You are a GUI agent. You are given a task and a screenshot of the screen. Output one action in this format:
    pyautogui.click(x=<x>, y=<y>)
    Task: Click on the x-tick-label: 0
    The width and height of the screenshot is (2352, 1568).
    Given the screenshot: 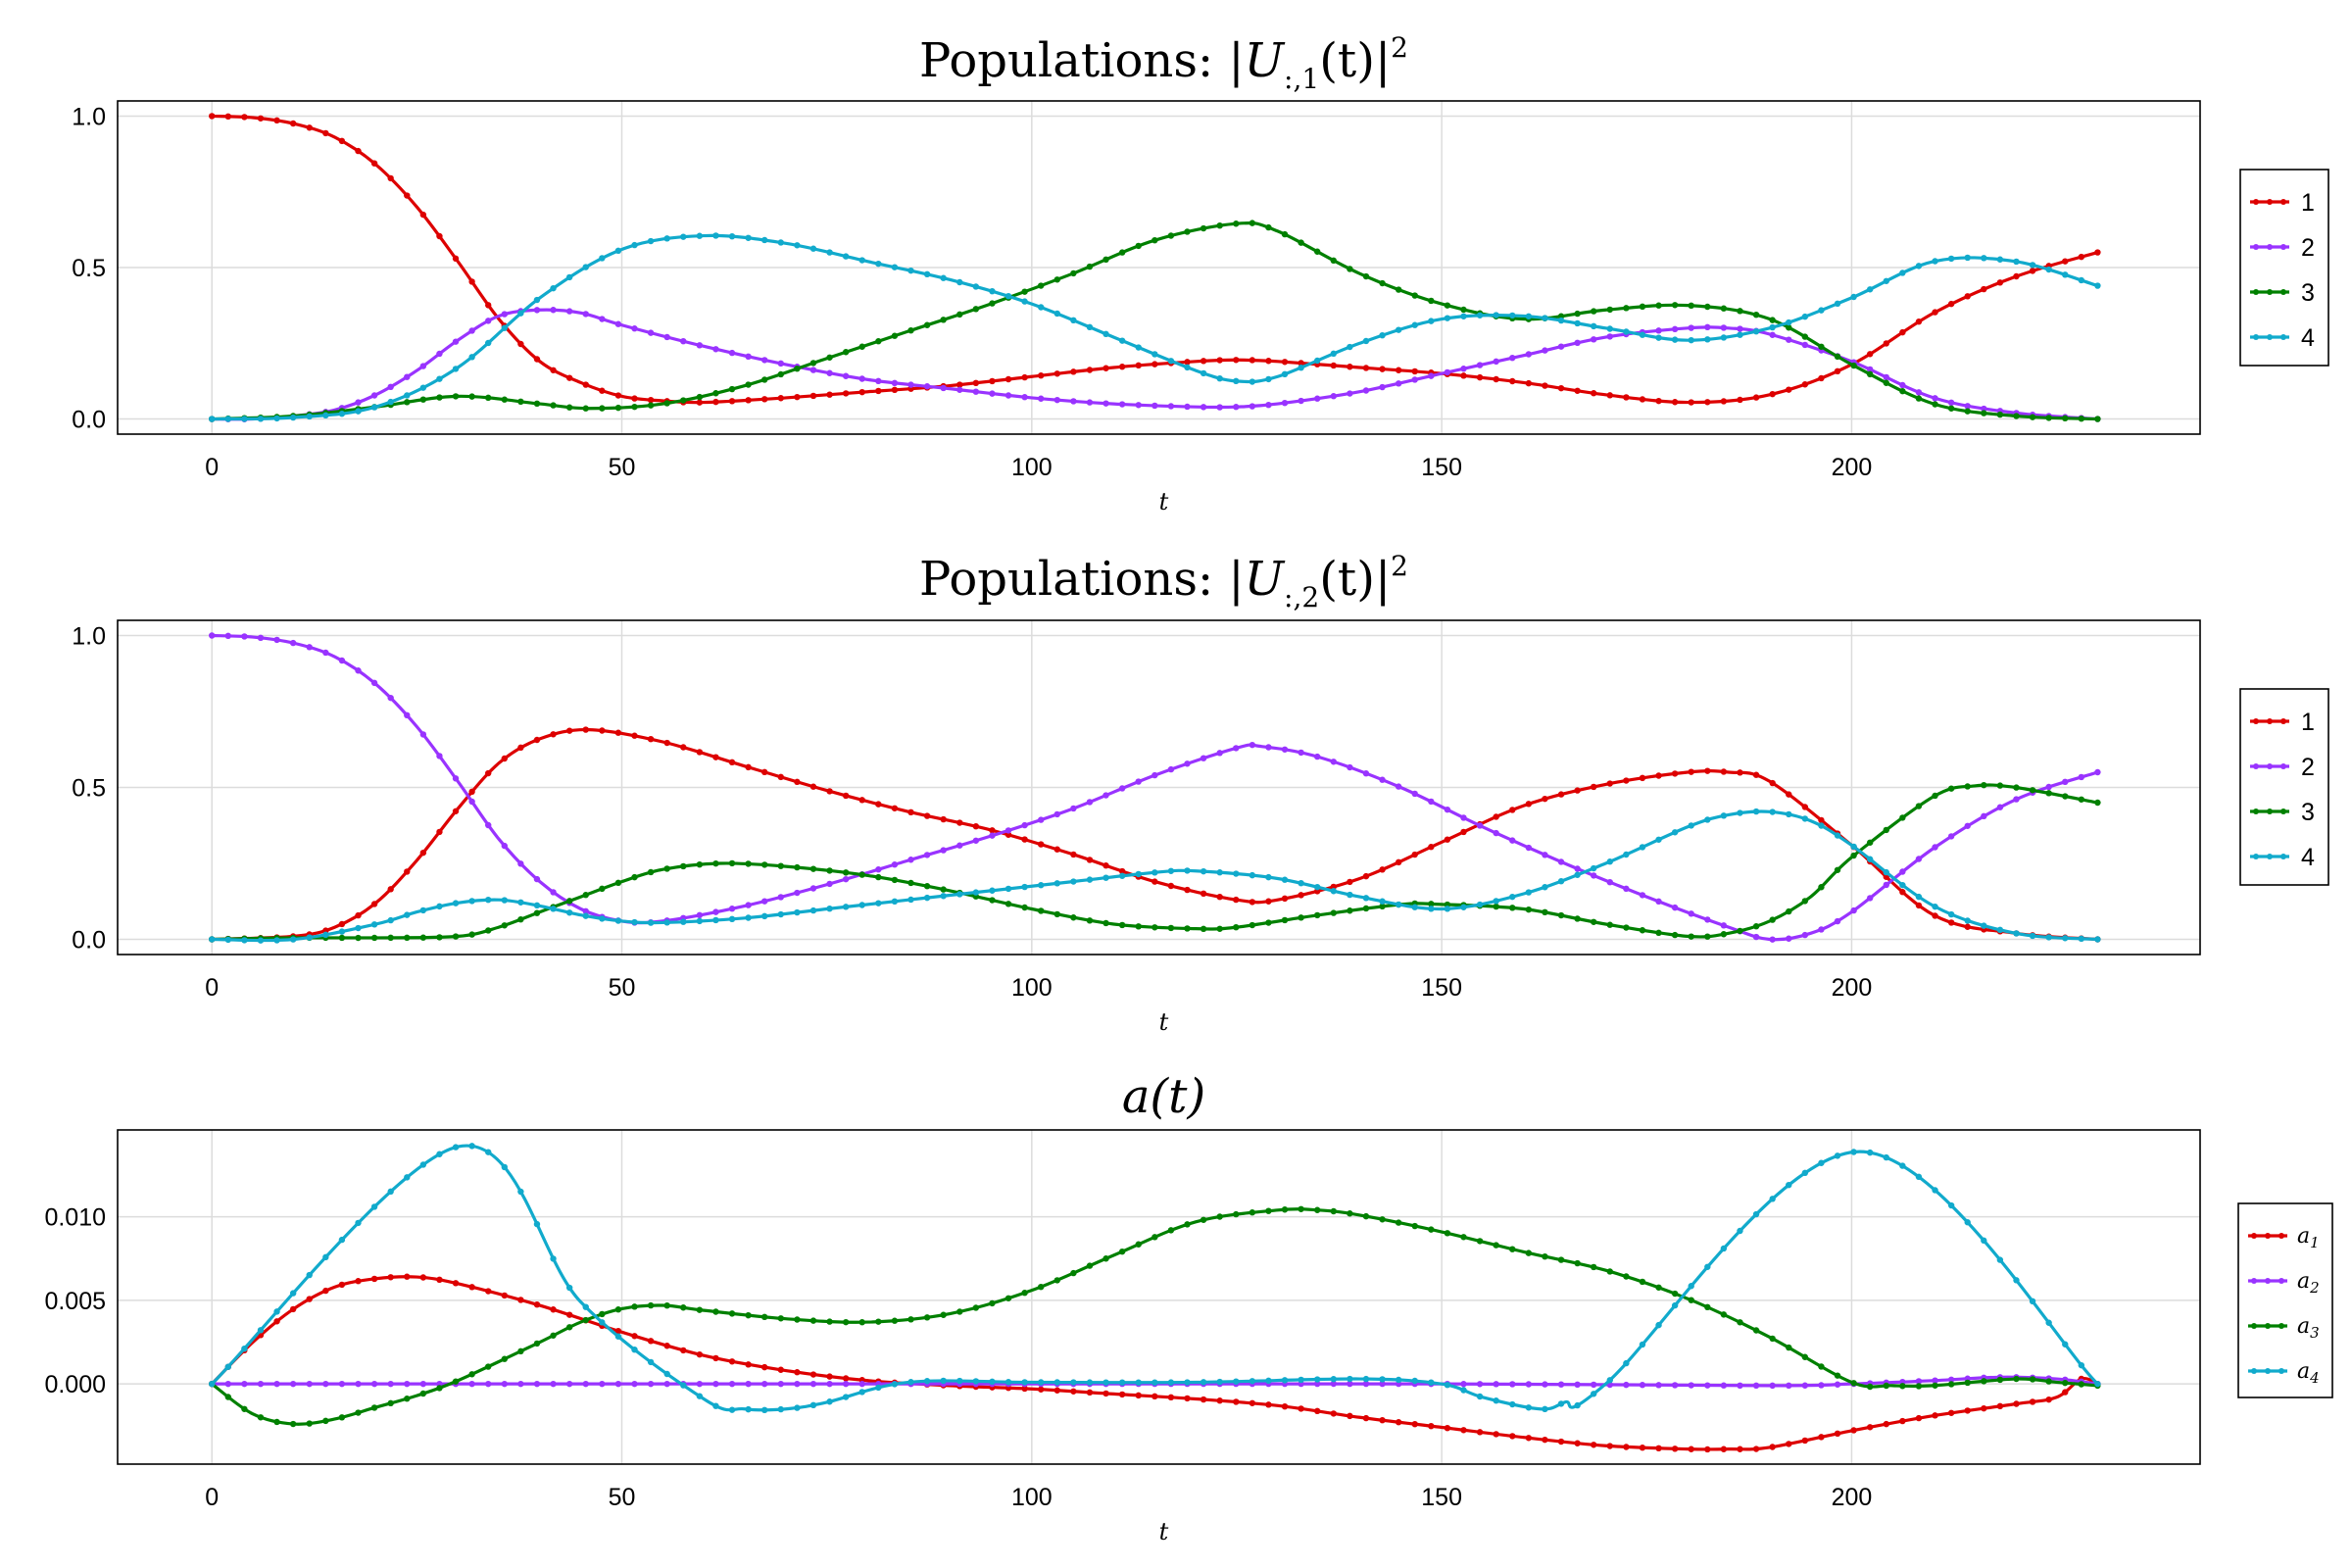 What is the action you would take?
    pyautogui.click(x=212, y=467)
    